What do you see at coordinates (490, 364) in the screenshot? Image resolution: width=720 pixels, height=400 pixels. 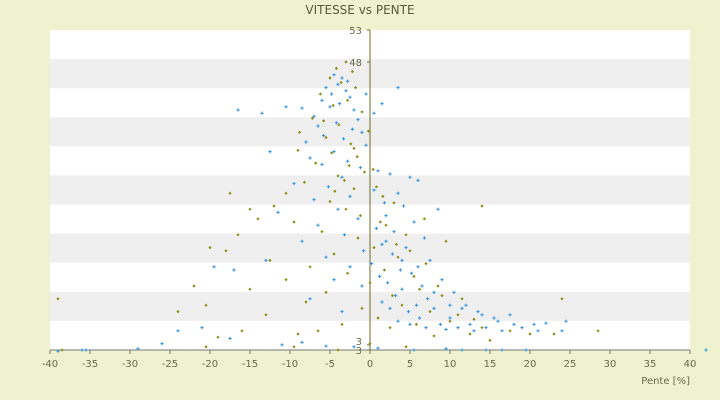 I see `x-tick-label: 15` at bounding box center [490, 364].